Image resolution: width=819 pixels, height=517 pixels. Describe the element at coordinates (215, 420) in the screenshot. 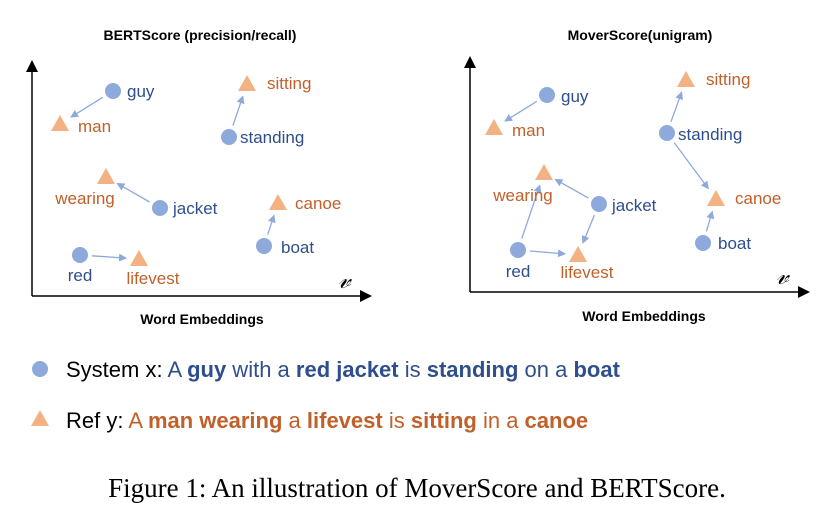

I see `sentence-keyword: man wearing` at that location.